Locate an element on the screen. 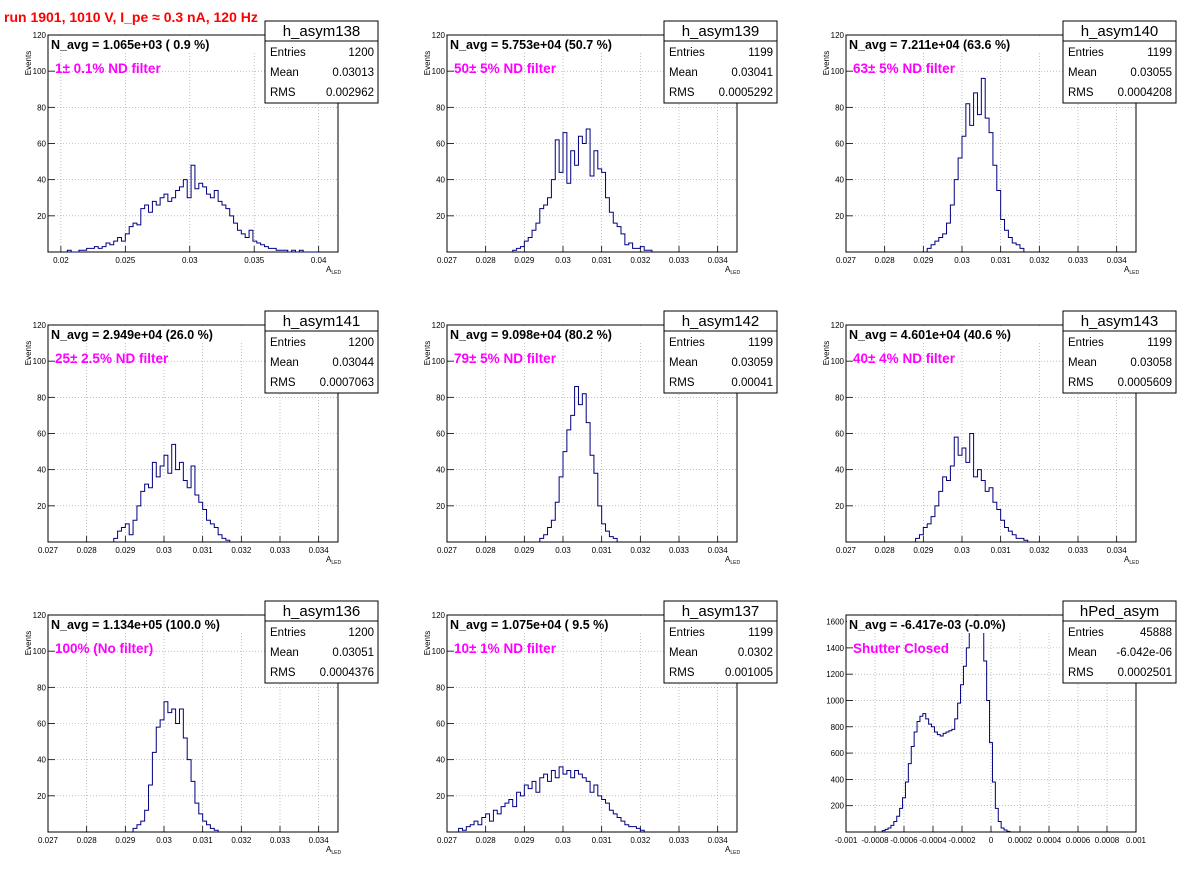  y-tick-label: 60 is located at coordinates (440, 144).